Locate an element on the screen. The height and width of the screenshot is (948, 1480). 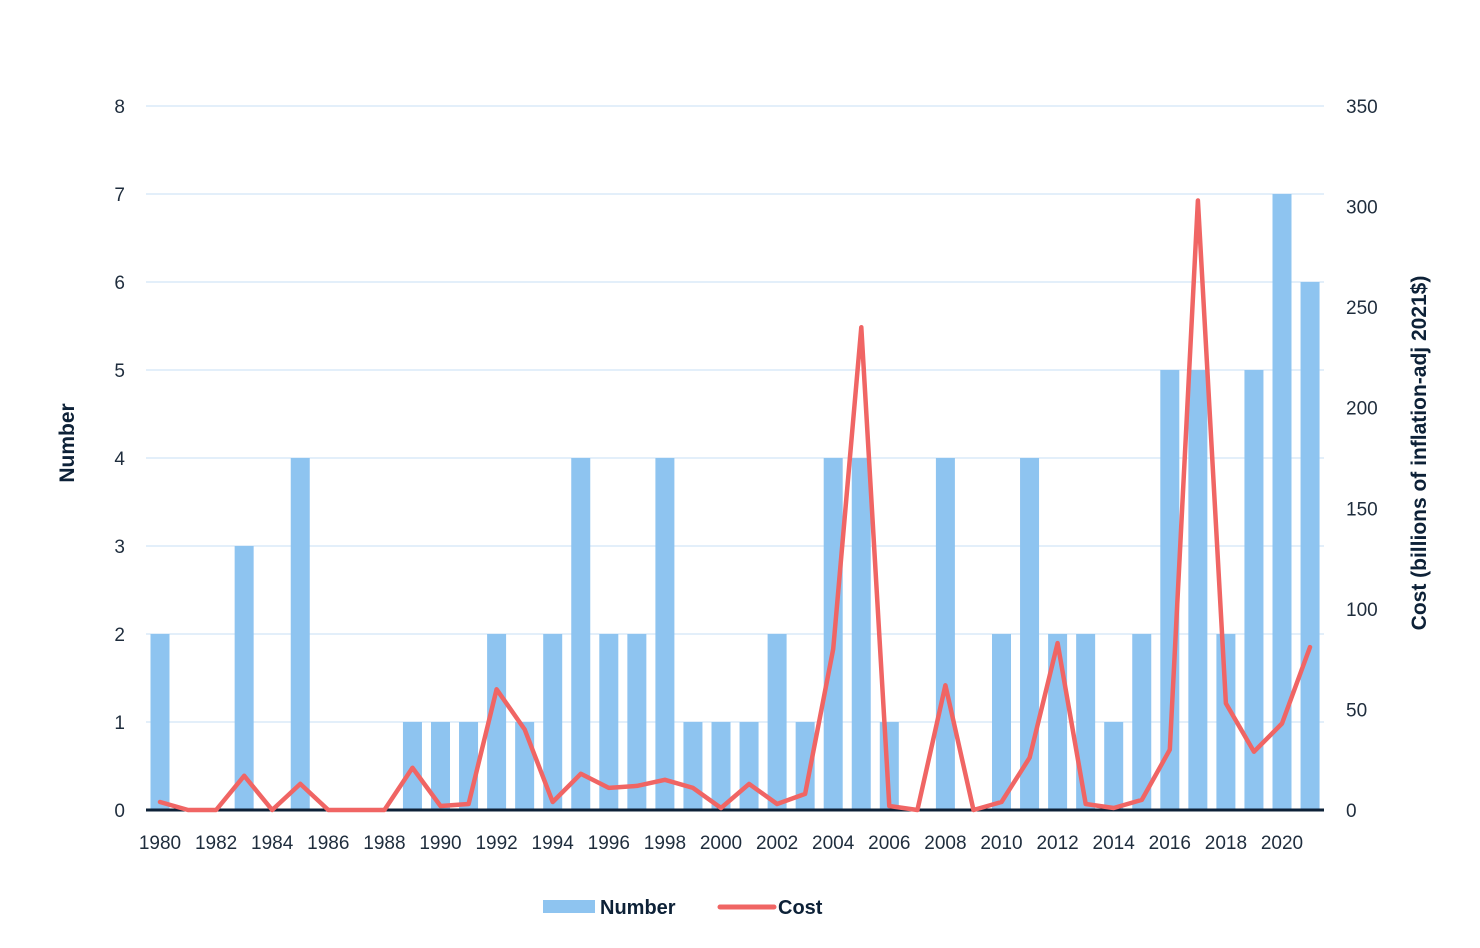
right-tick-label: 100 is located at coordinates (1362, 610).